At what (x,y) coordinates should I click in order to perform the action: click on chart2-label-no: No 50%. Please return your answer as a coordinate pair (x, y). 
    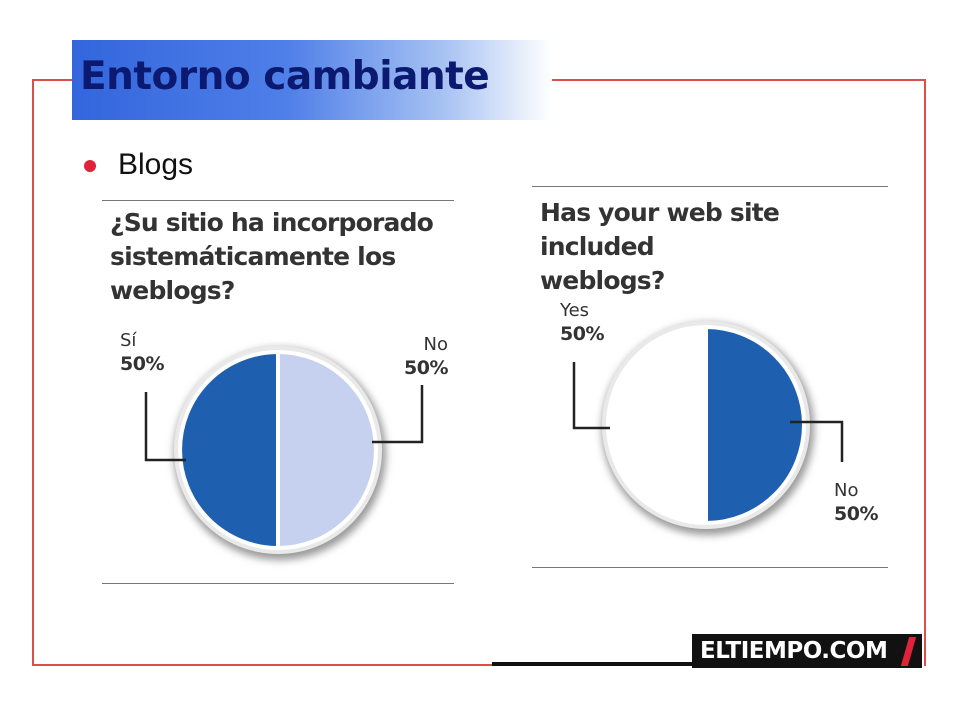
    Looking at the image, I should click on (856, 502).